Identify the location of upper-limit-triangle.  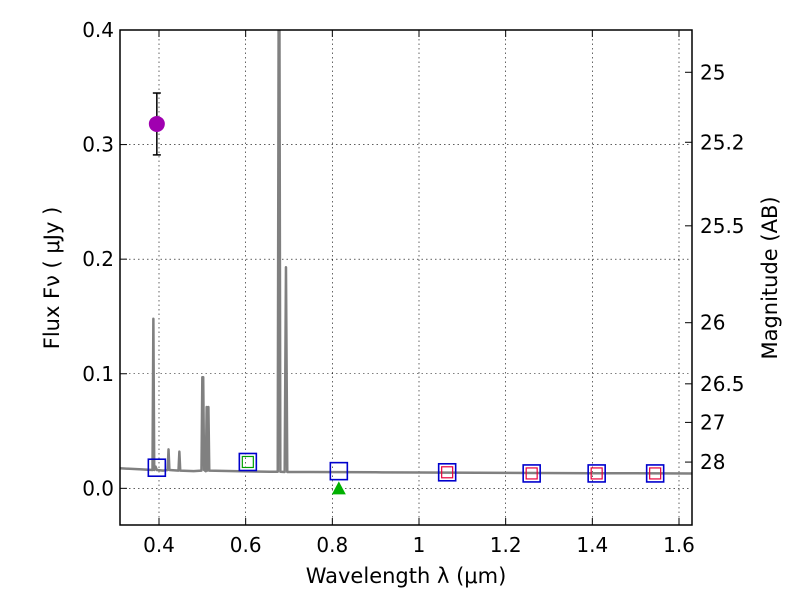
(338, 488).